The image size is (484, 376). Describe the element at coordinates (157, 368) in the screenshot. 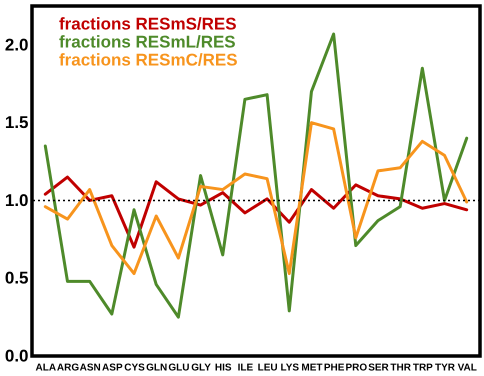

I see `x-tick-label: GLN` at that location.